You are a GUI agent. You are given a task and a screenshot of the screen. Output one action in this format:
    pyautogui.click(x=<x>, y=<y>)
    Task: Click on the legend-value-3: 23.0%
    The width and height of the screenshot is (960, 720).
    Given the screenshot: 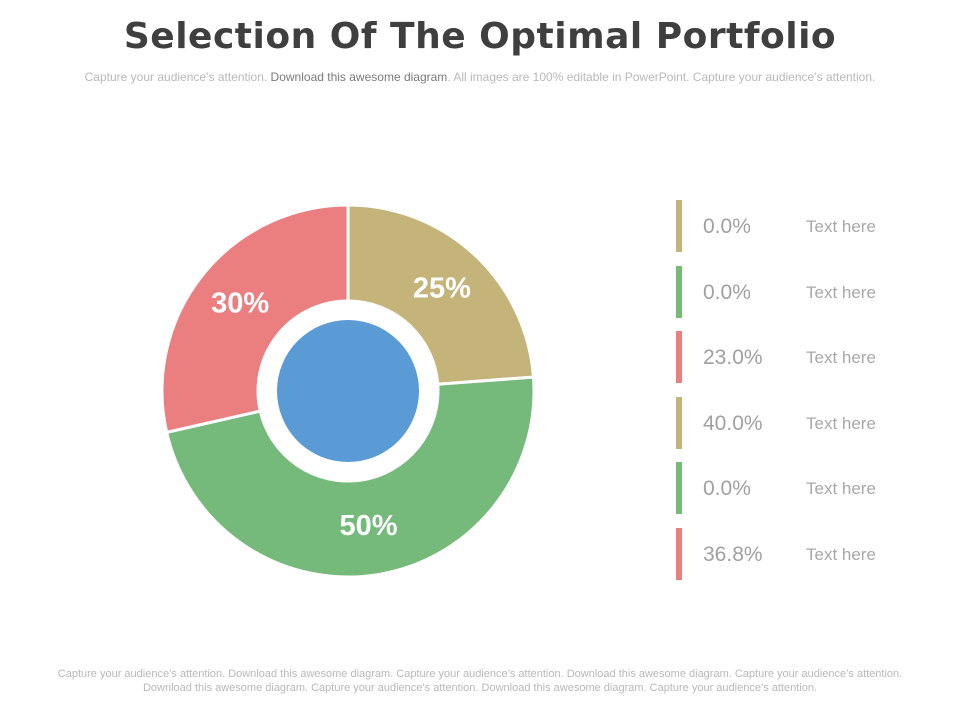 What is the action you would take?
    pyautogui.click(x=733, y=358)
    